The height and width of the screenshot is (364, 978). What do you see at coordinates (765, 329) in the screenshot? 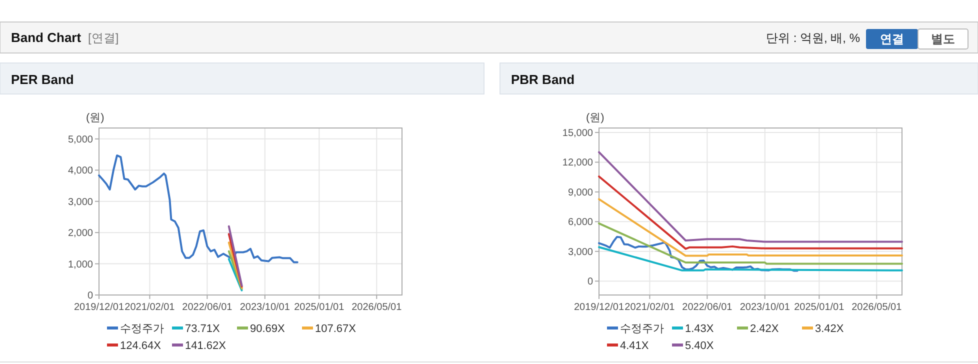
I see `legend-label: 2.42X` at bounding box center [765, 329].